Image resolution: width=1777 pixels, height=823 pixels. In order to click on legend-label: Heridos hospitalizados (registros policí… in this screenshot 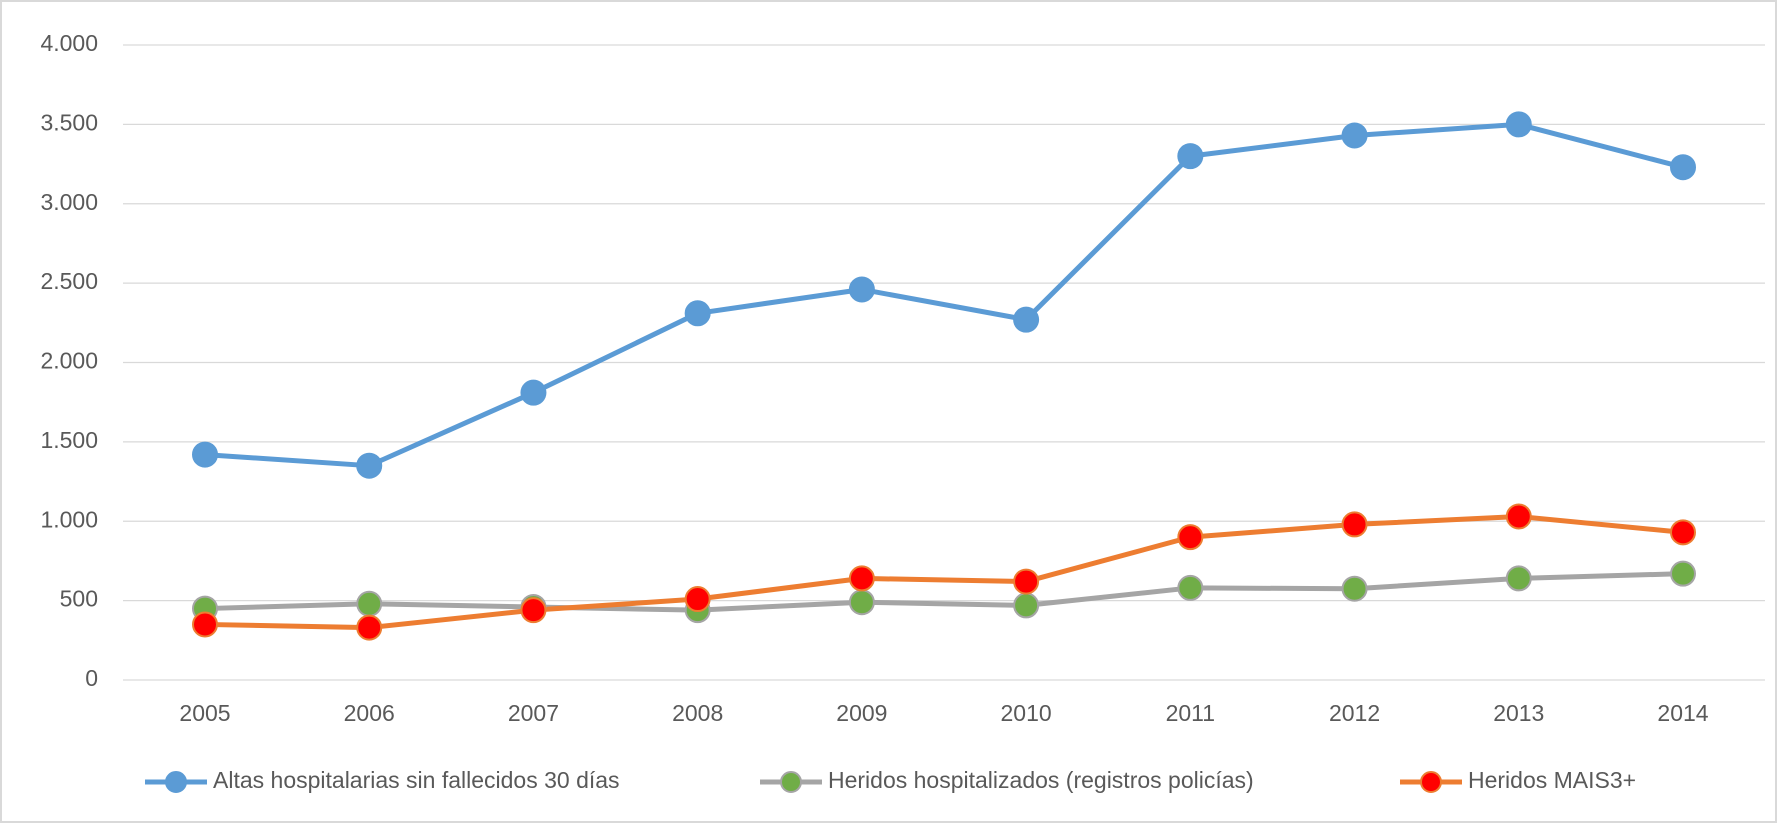, I will do `click(1041, 780)`.